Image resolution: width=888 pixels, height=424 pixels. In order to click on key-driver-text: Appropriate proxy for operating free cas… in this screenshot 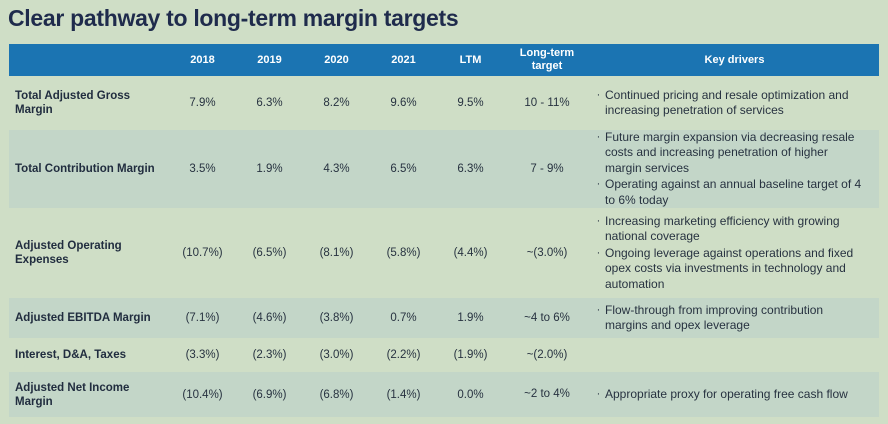, I will do `click(726, 393)`.